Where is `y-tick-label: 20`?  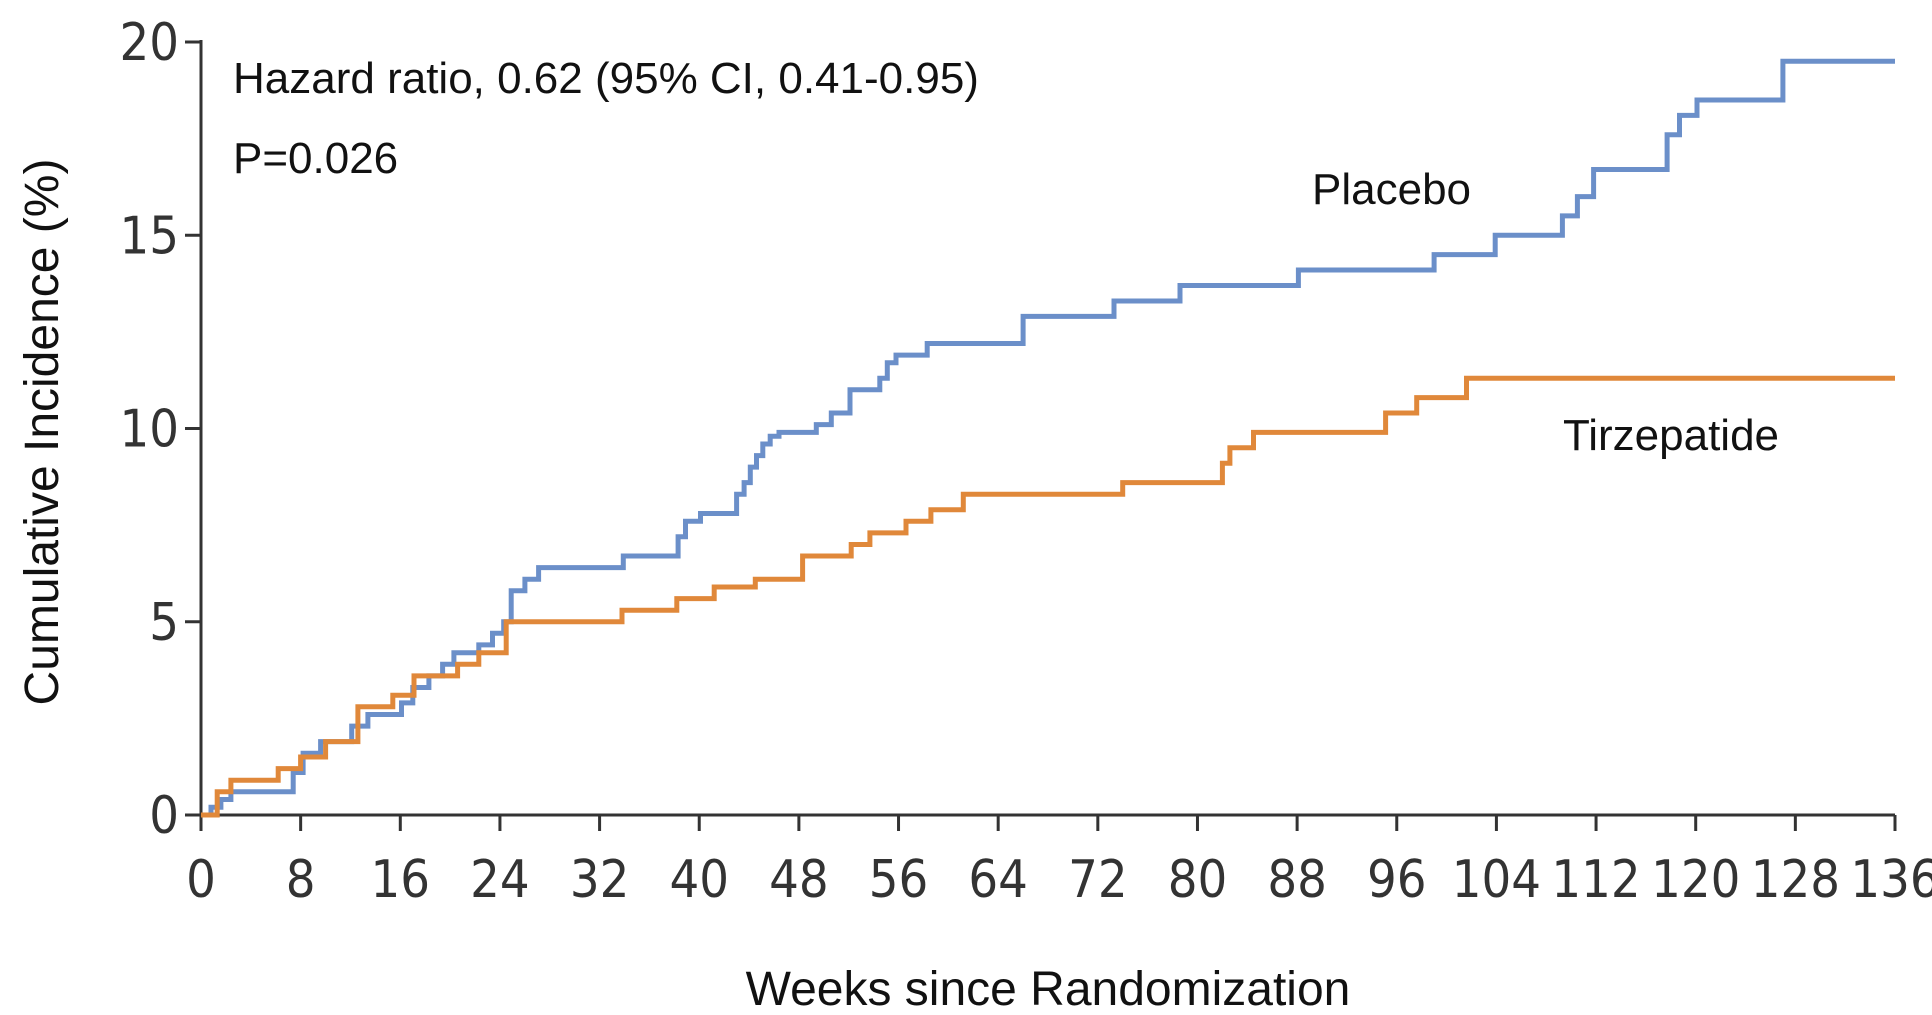 y-tick-label: 20 is located at coordinates (149, 43).